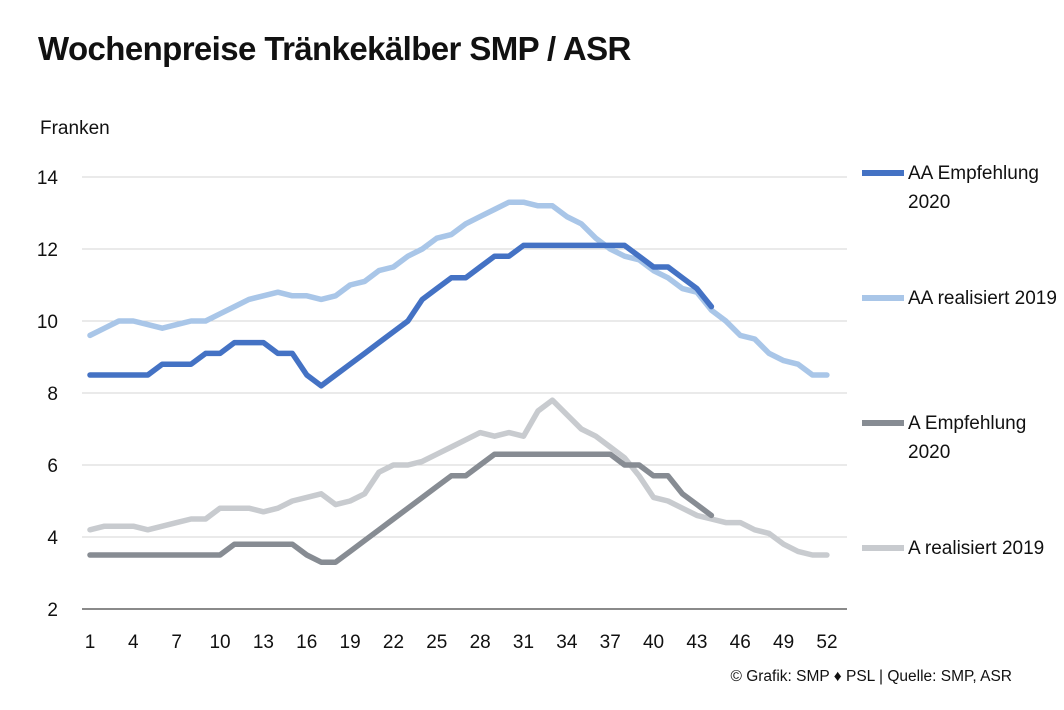  Describe the element at coordinates (401, 508) in the screenshot. I see `series-line-a-empfehlung-2020` at that location.